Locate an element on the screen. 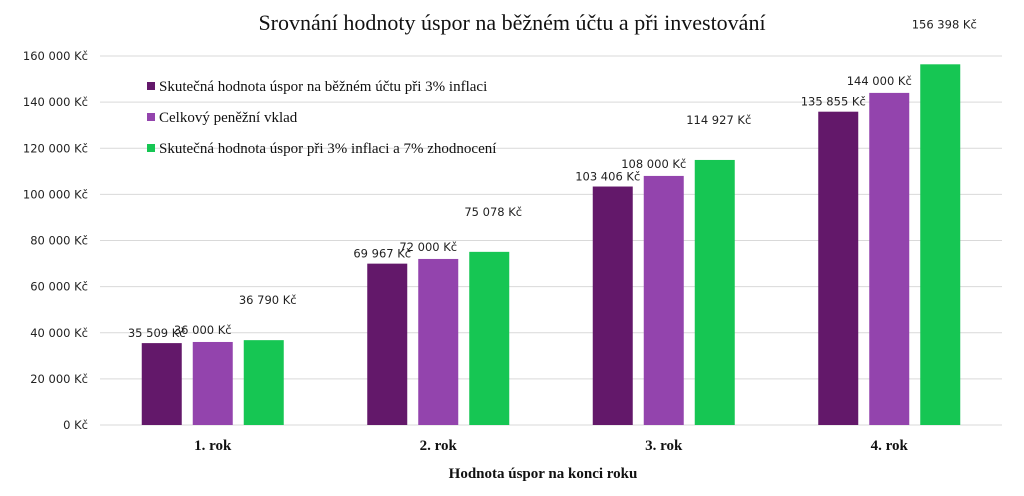  x-category-label: 1. rok is located at coordinates (213, 446).